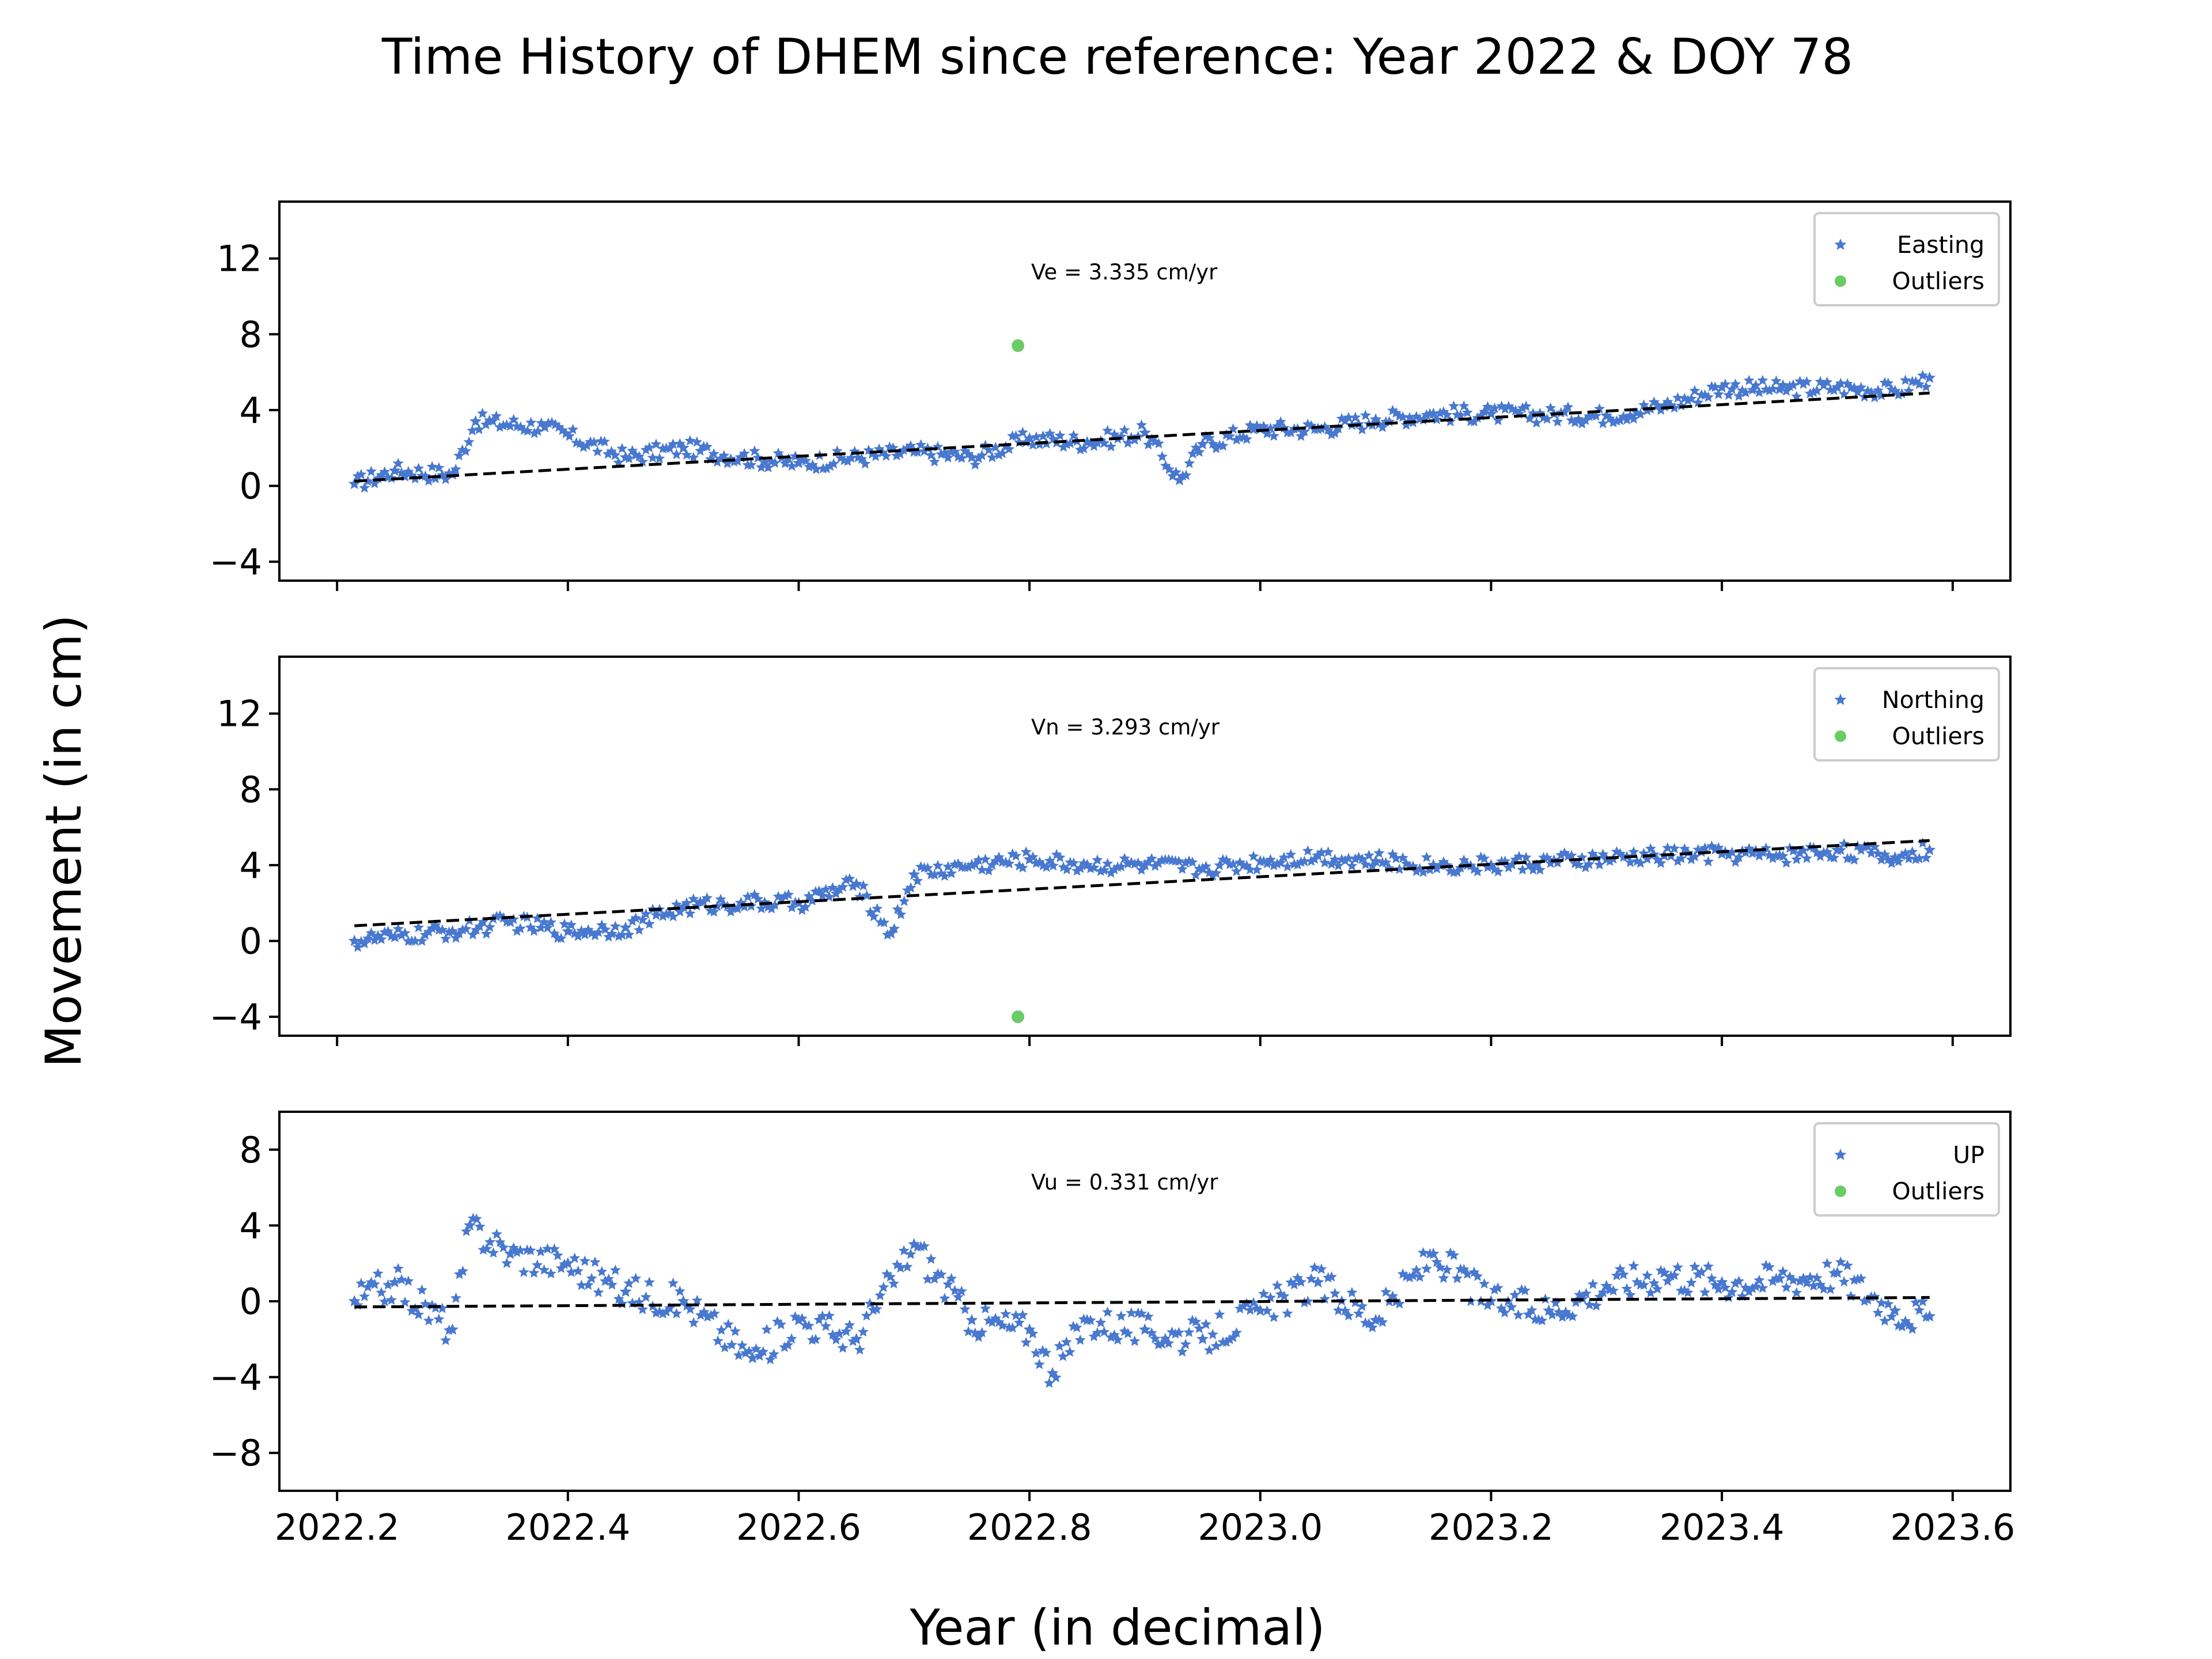  I want to click on legend: Easting Outliers, so click(1906, 259).